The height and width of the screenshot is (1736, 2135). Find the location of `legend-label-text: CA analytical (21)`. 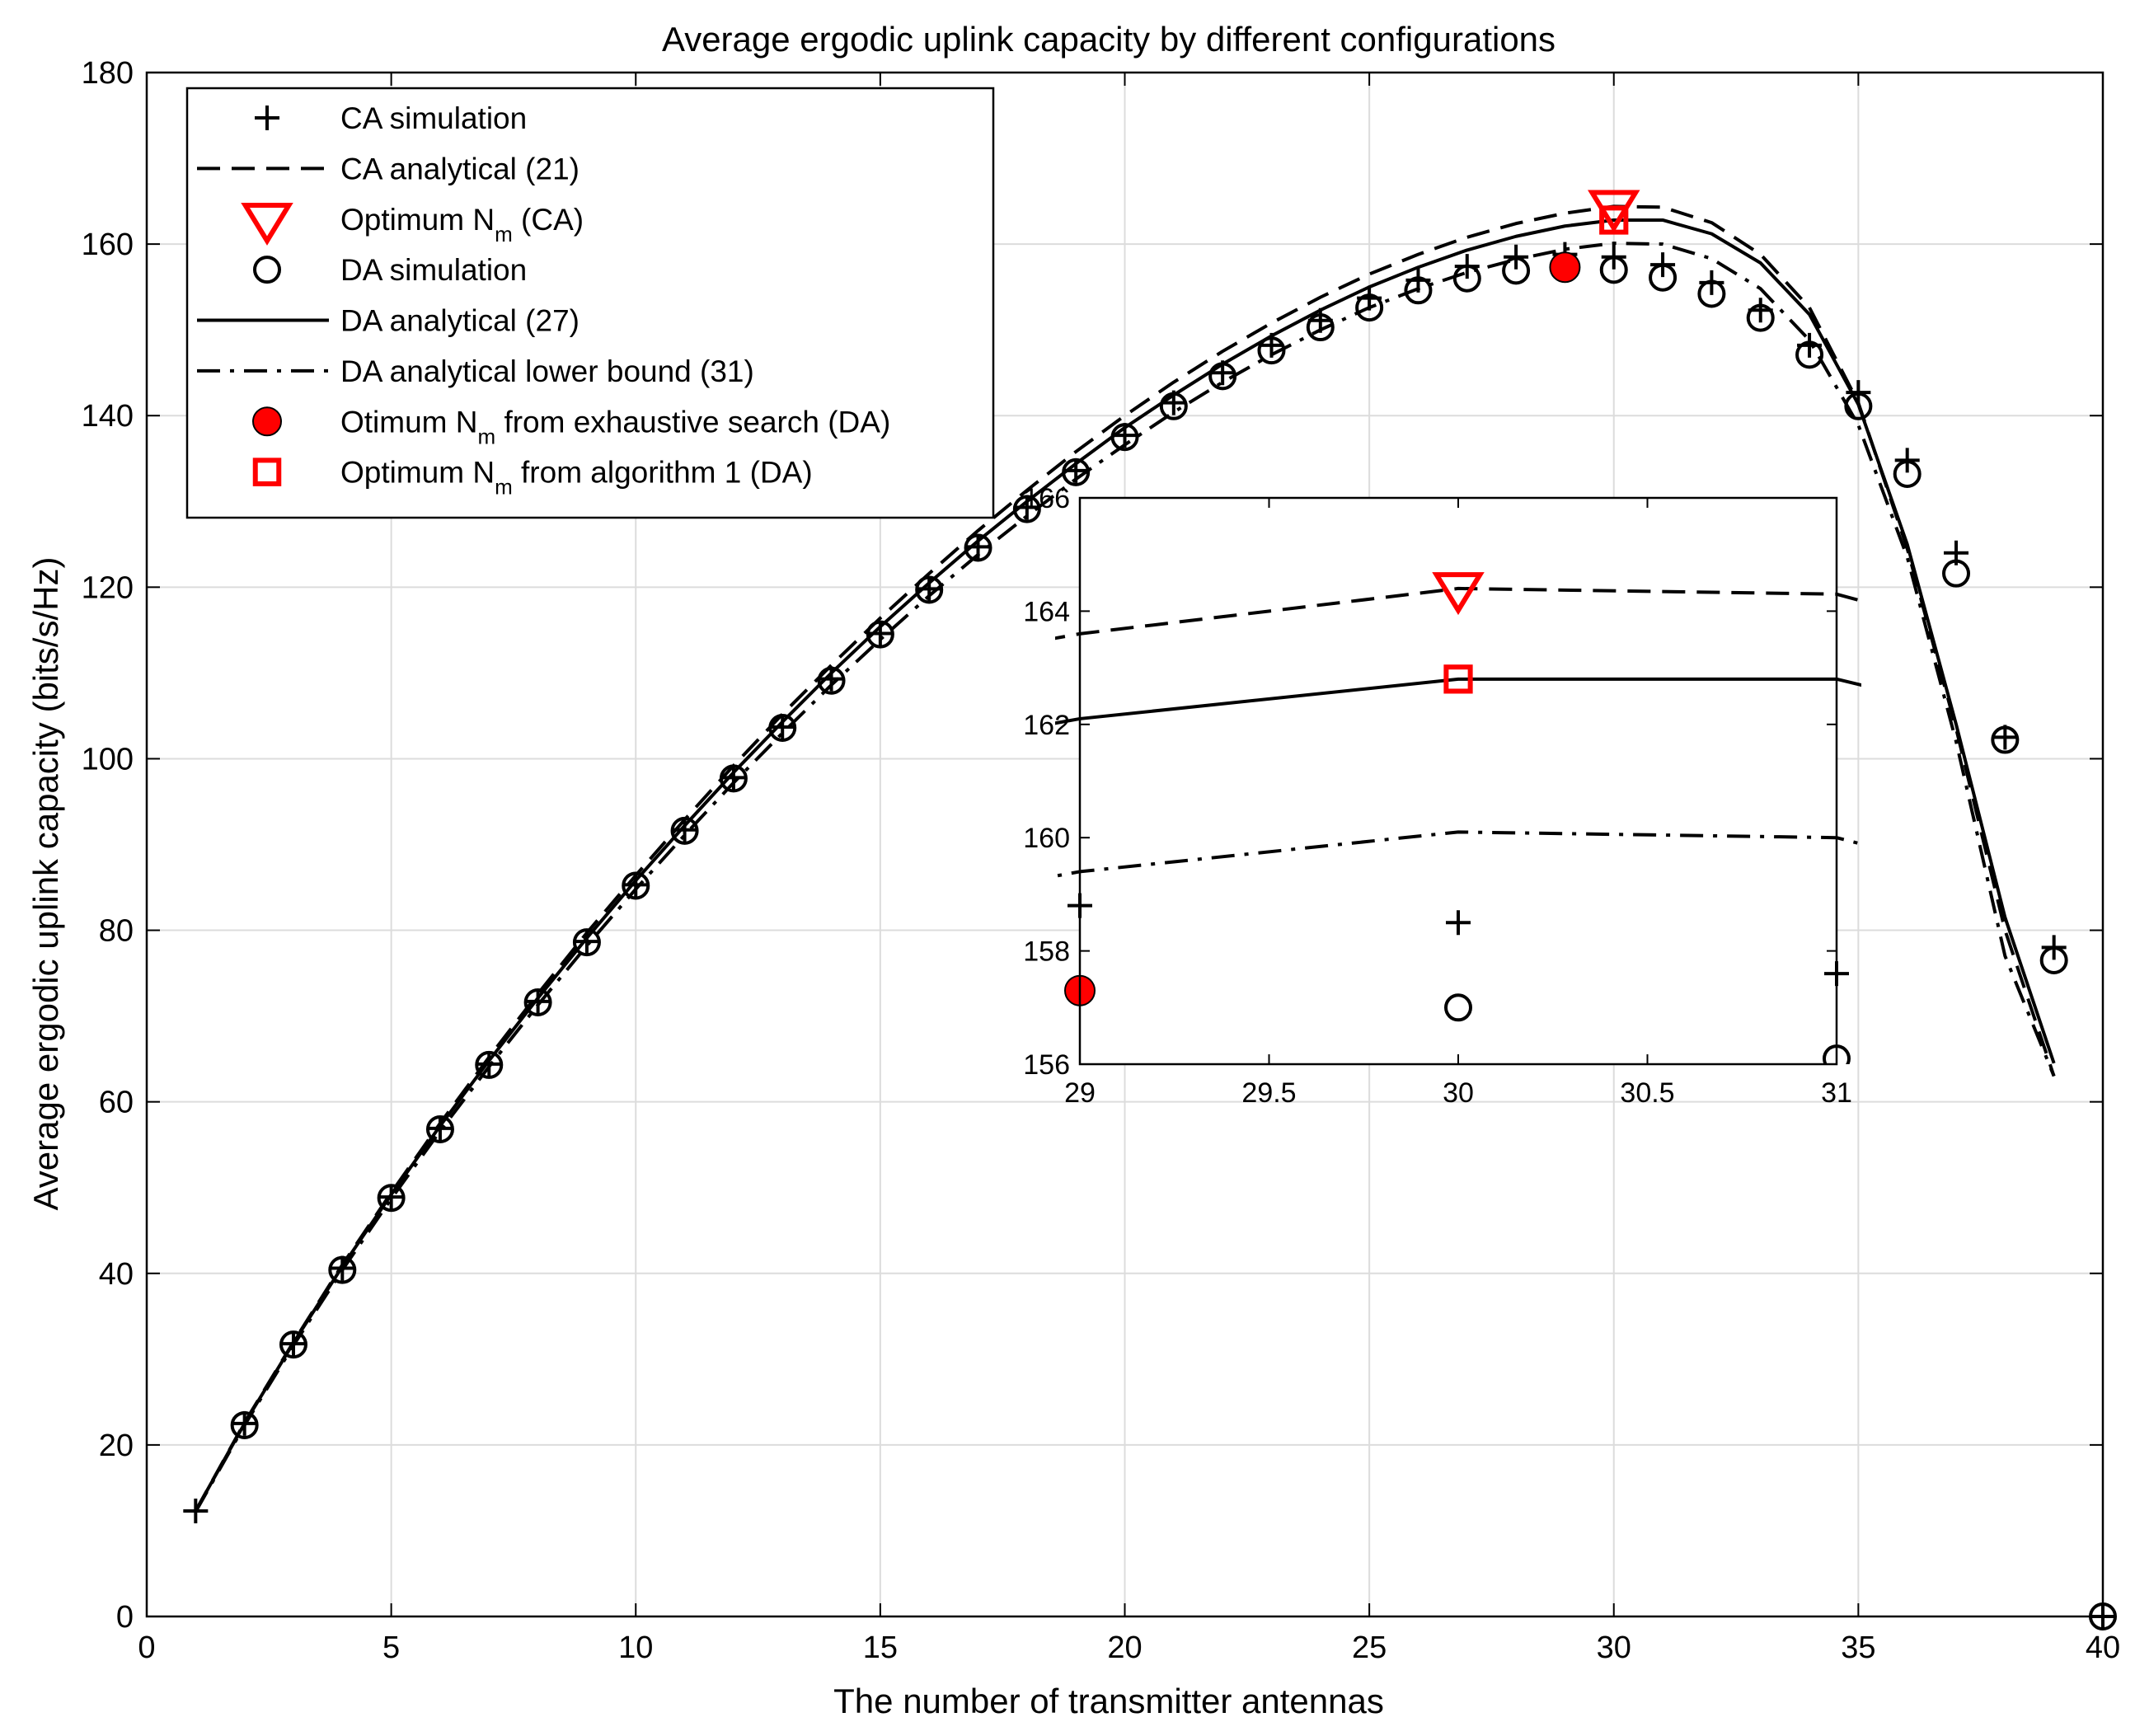

legend-label-text: CA analytical (21) is located at coordinates (460, 168).